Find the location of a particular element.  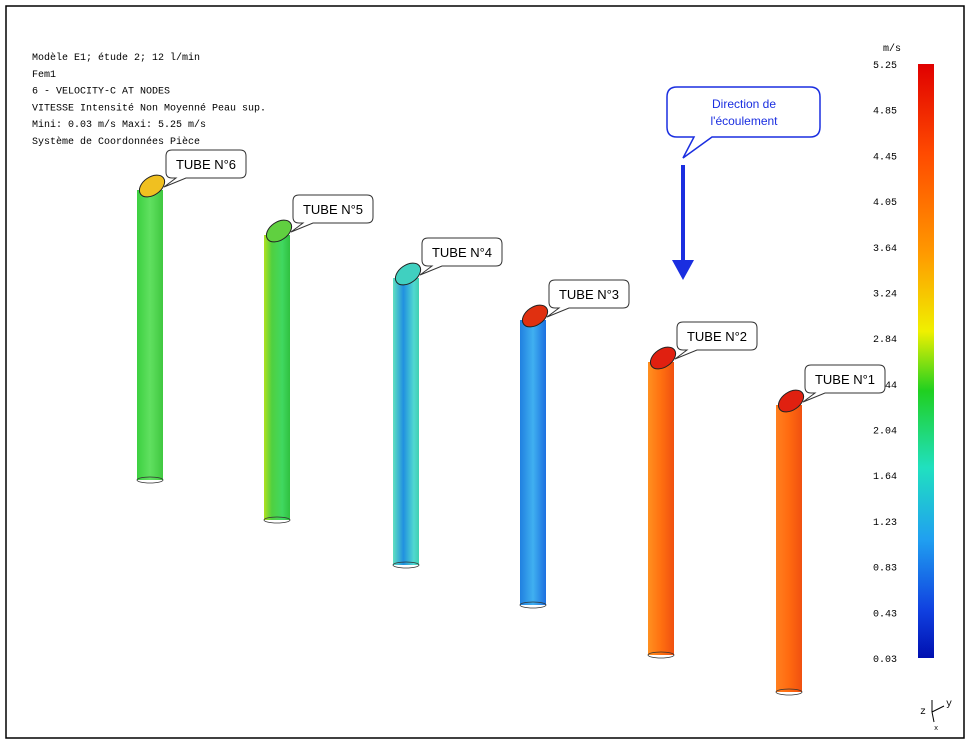

colorbar-tick-label: 1.64 is located at coordinates (885, 477).